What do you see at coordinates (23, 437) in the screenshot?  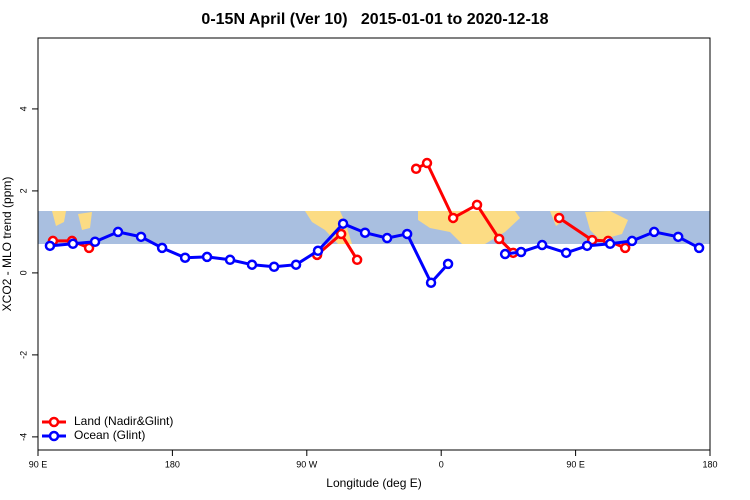 I see `y-tick-label: -4` at bounding box center [23, 437].